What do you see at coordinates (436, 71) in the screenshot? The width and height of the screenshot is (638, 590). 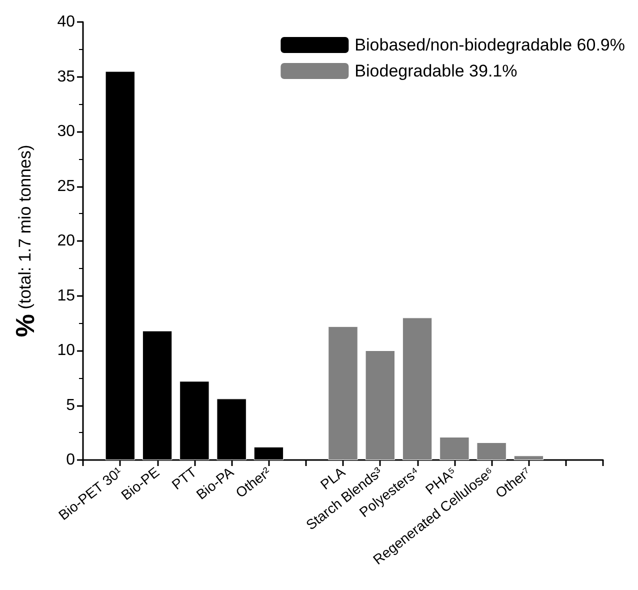 I see `legend-label: Biodegradable 39.1%` at bounding box center [436, 71].